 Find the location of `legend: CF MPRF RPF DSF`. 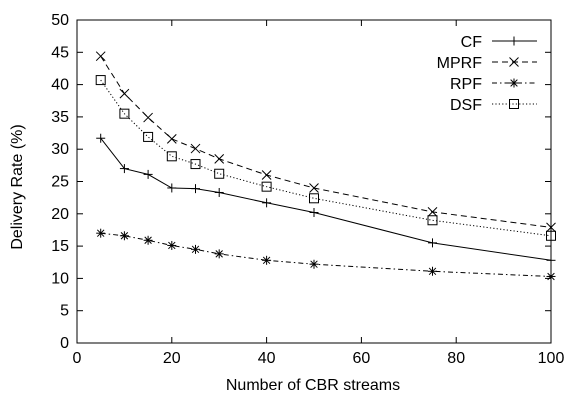

legend: CF MPRF RPF DSF is located at coordinates (487, 74).